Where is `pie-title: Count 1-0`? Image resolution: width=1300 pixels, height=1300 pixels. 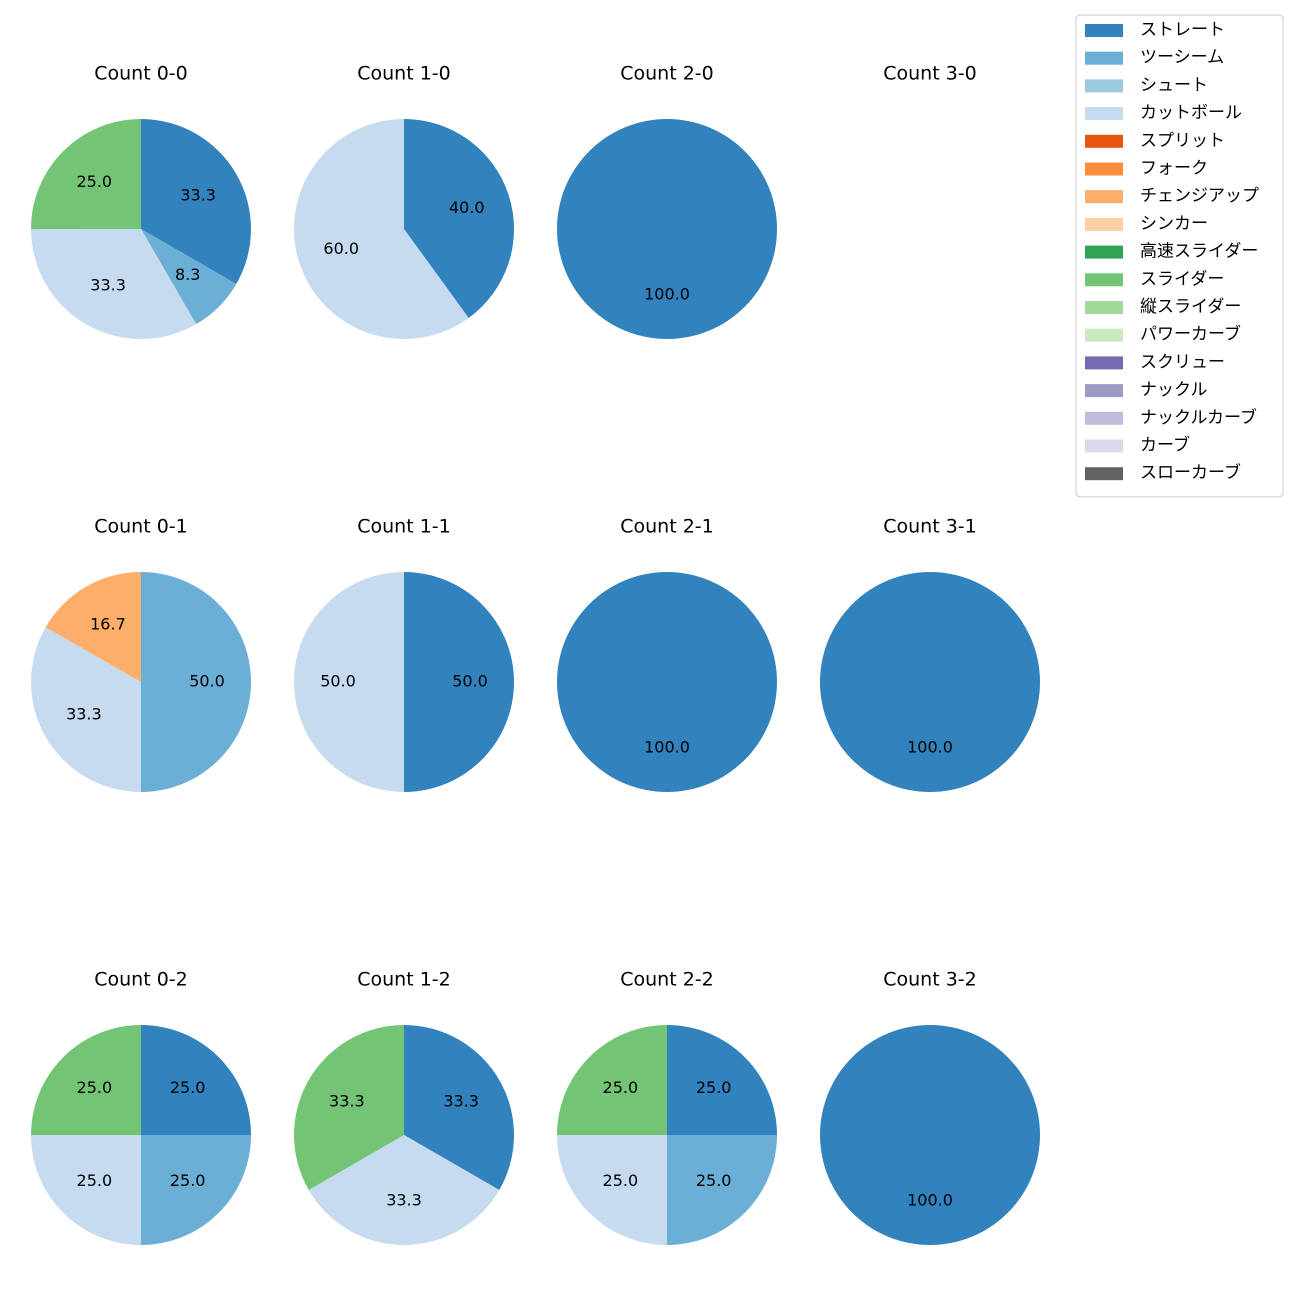 pie-title: Count 1-0 is located at coordinates (404, 74).